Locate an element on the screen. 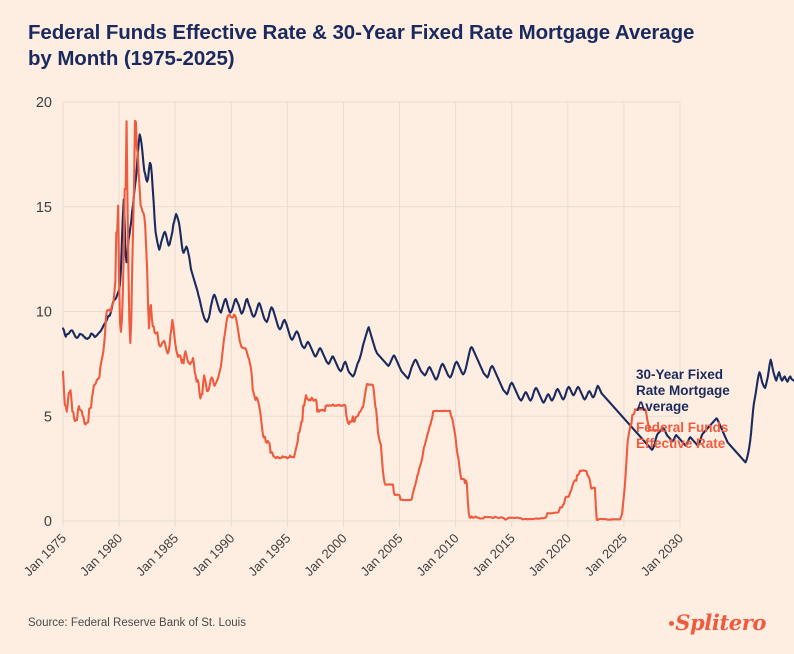  title-line-2: by Month (1975-2025) is located at coordinates (131, 59).